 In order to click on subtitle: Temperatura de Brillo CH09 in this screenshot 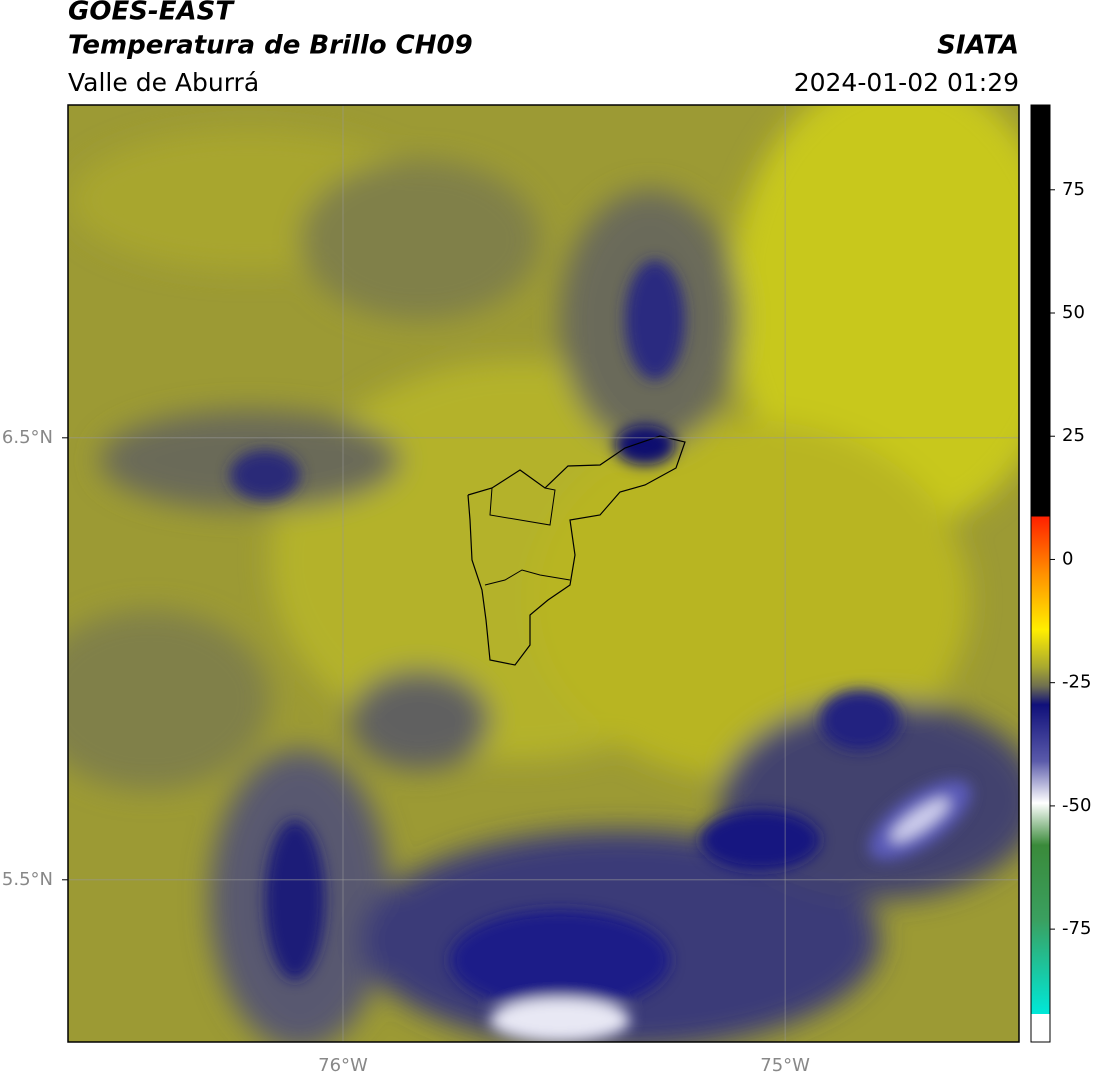, I will do `click(270, 46)`.